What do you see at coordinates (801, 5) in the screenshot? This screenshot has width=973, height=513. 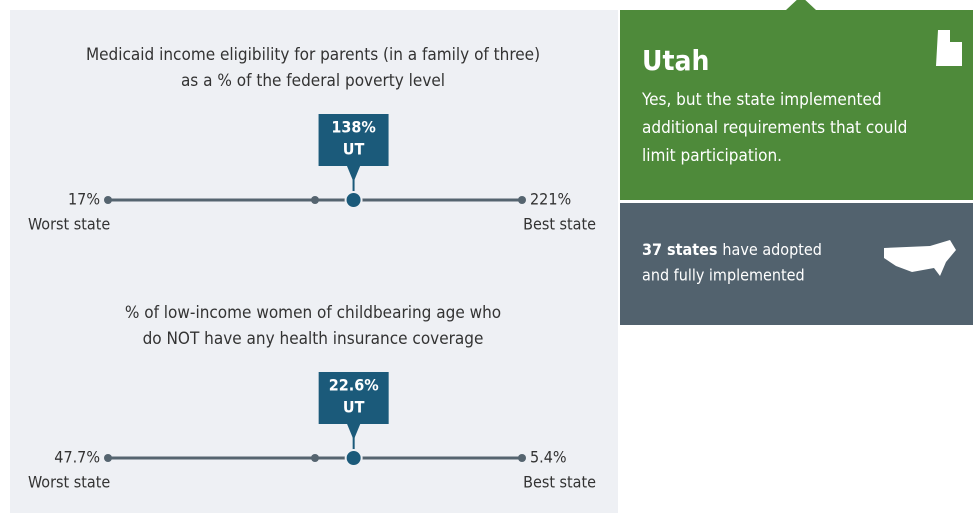 I see `notch` at bounding box center [801, 5].